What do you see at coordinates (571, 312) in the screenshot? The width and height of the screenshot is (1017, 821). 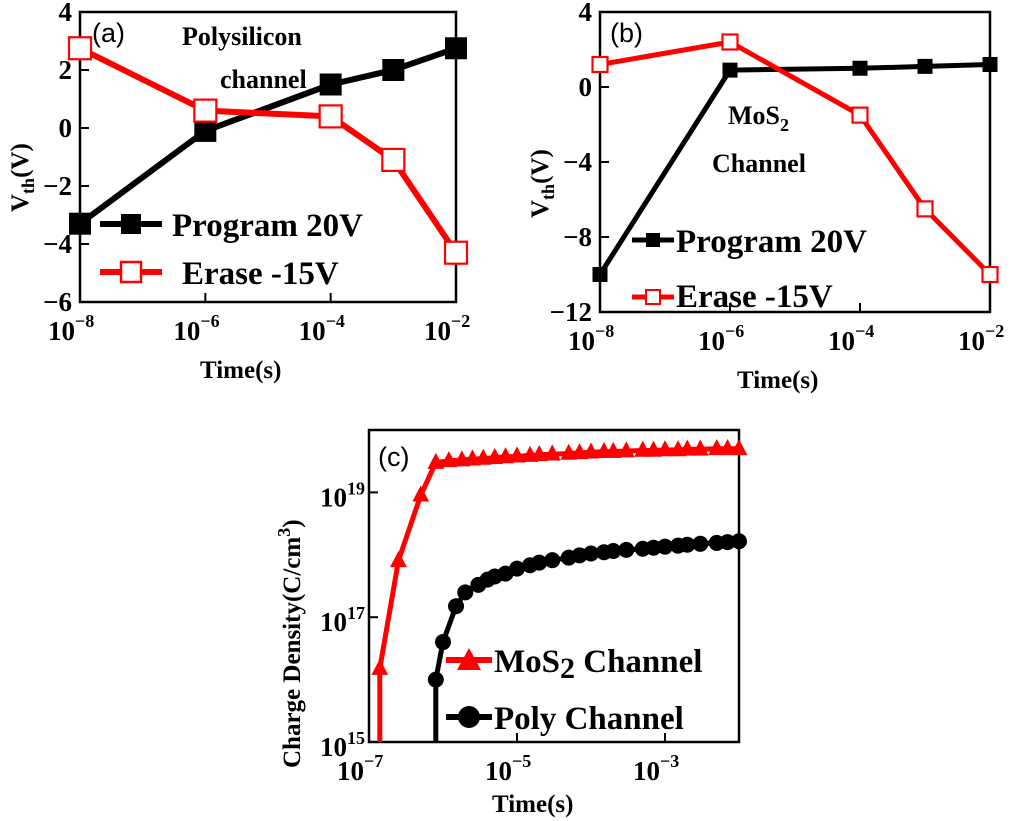 I see `y-tick-label: −12` at bounding box center [571, 312].